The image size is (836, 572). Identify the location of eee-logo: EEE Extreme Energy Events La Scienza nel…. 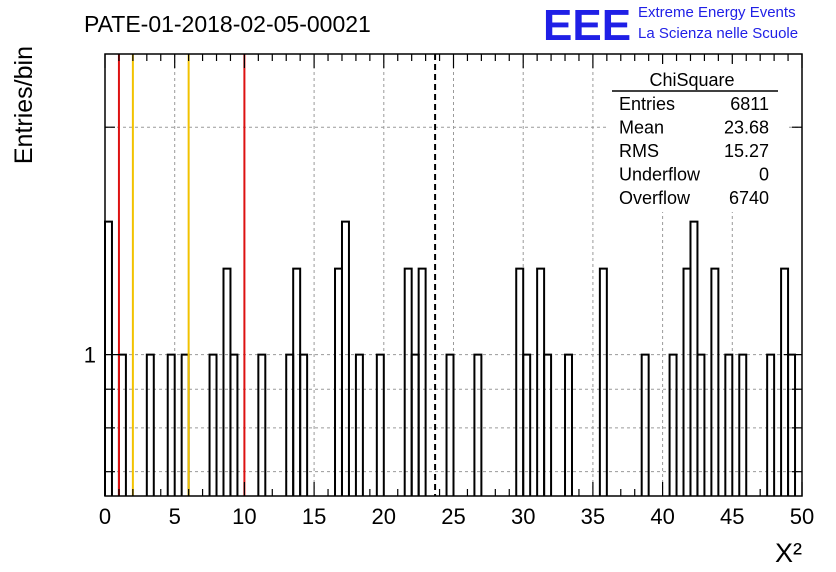
(670, 25).